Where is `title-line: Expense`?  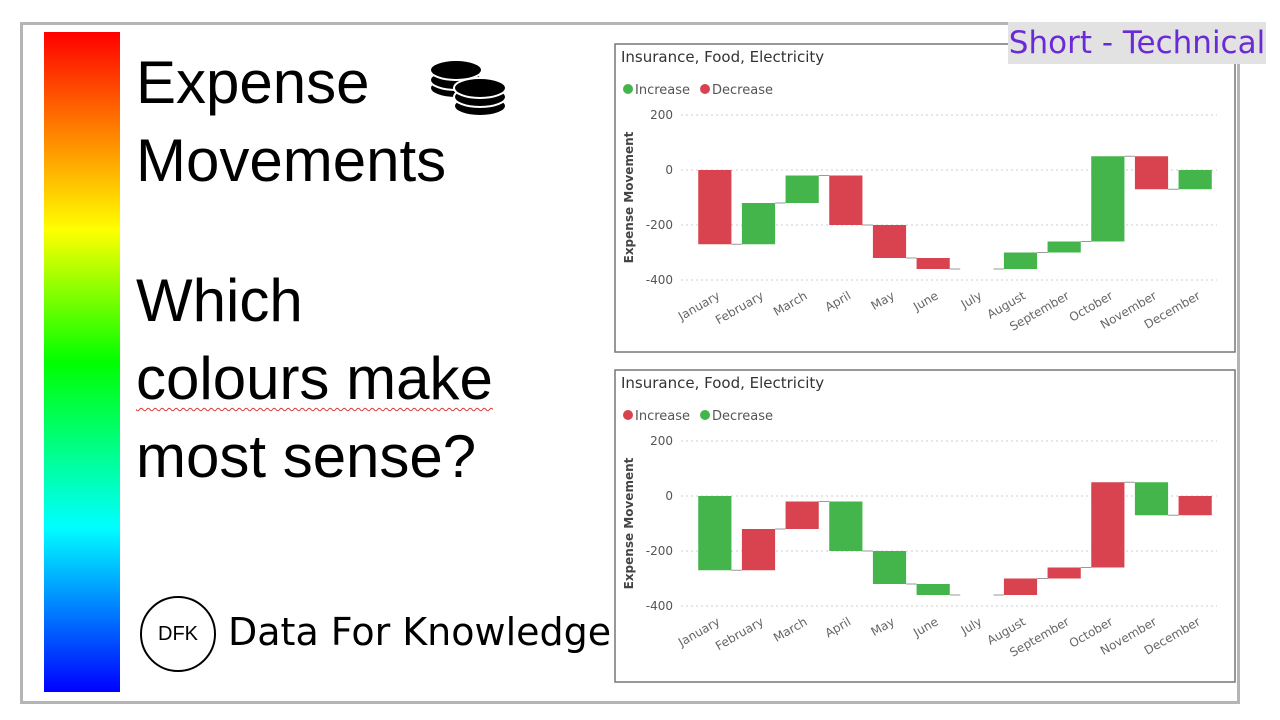 title-line: Expense is located at coordinates (253, 82).